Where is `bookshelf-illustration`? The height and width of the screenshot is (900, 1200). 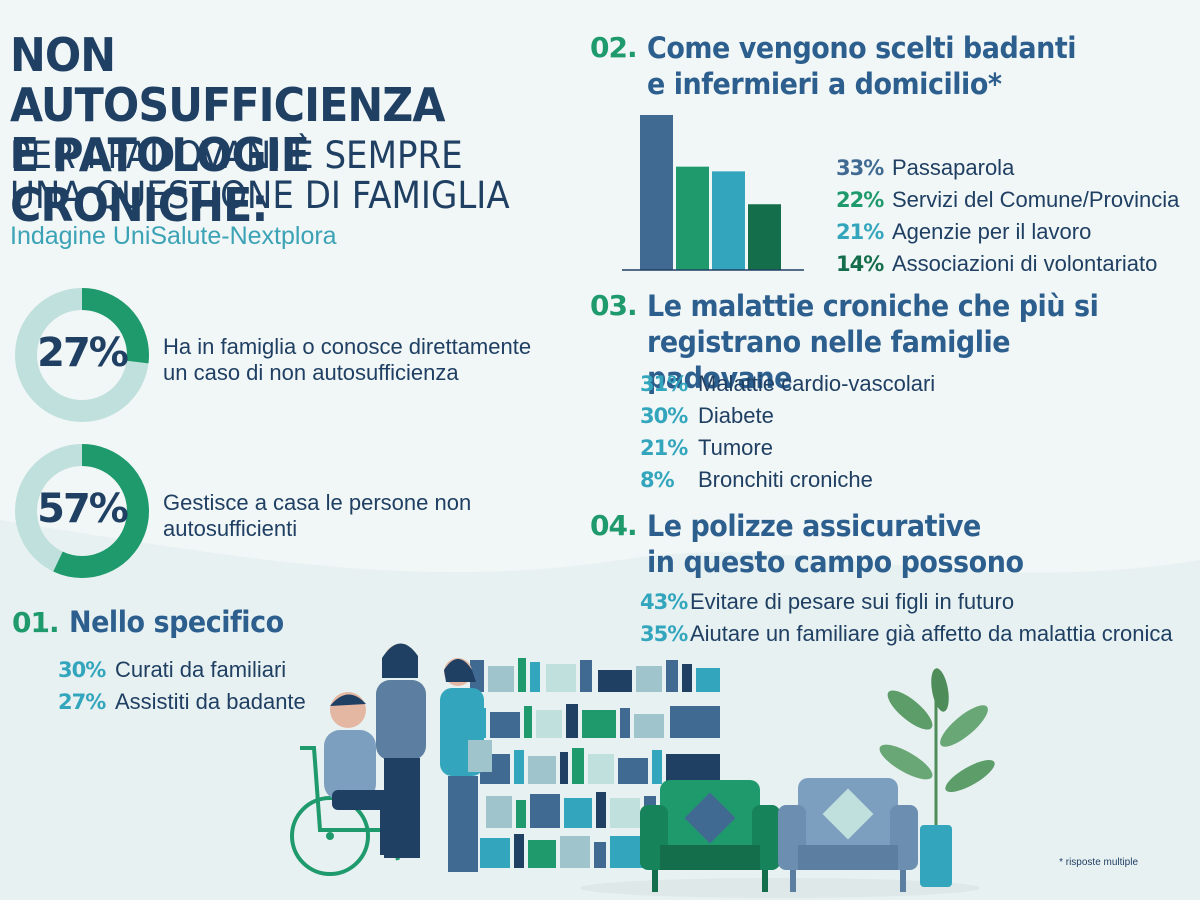 bookshelf-illustration is located at coordinates (595, 763).